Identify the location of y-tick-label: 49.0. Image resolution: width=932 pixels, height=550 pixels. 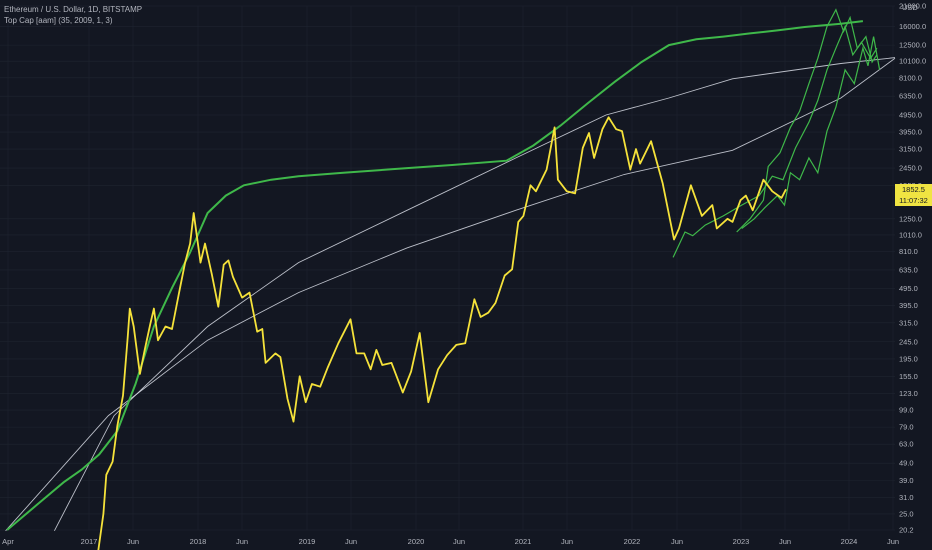
(906, 463).